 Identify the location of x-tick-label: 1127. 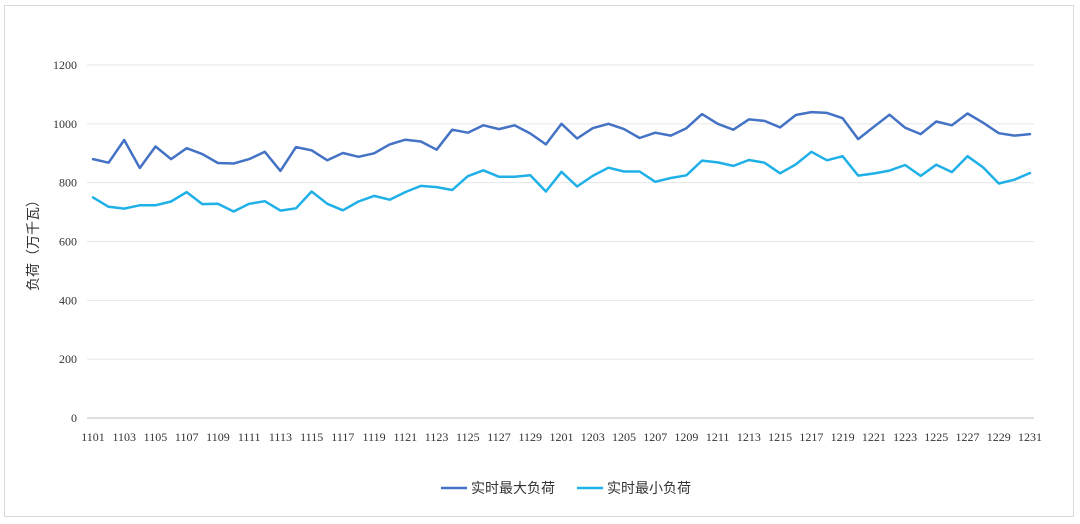
(499, 437).